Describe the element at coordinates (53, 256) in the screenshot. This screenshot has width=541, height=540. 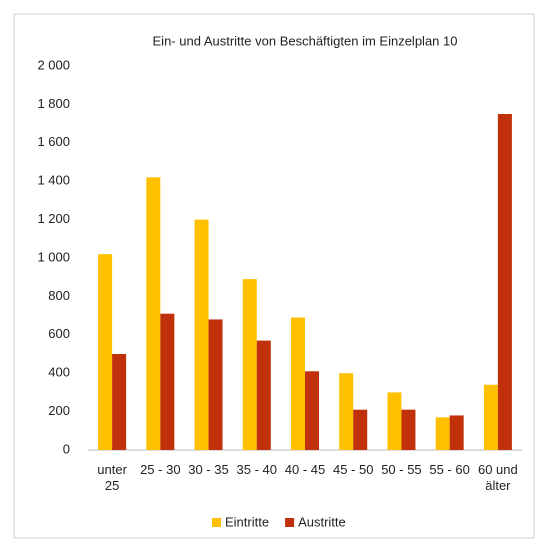
I see `y-tick-label: 1 000` at that location.